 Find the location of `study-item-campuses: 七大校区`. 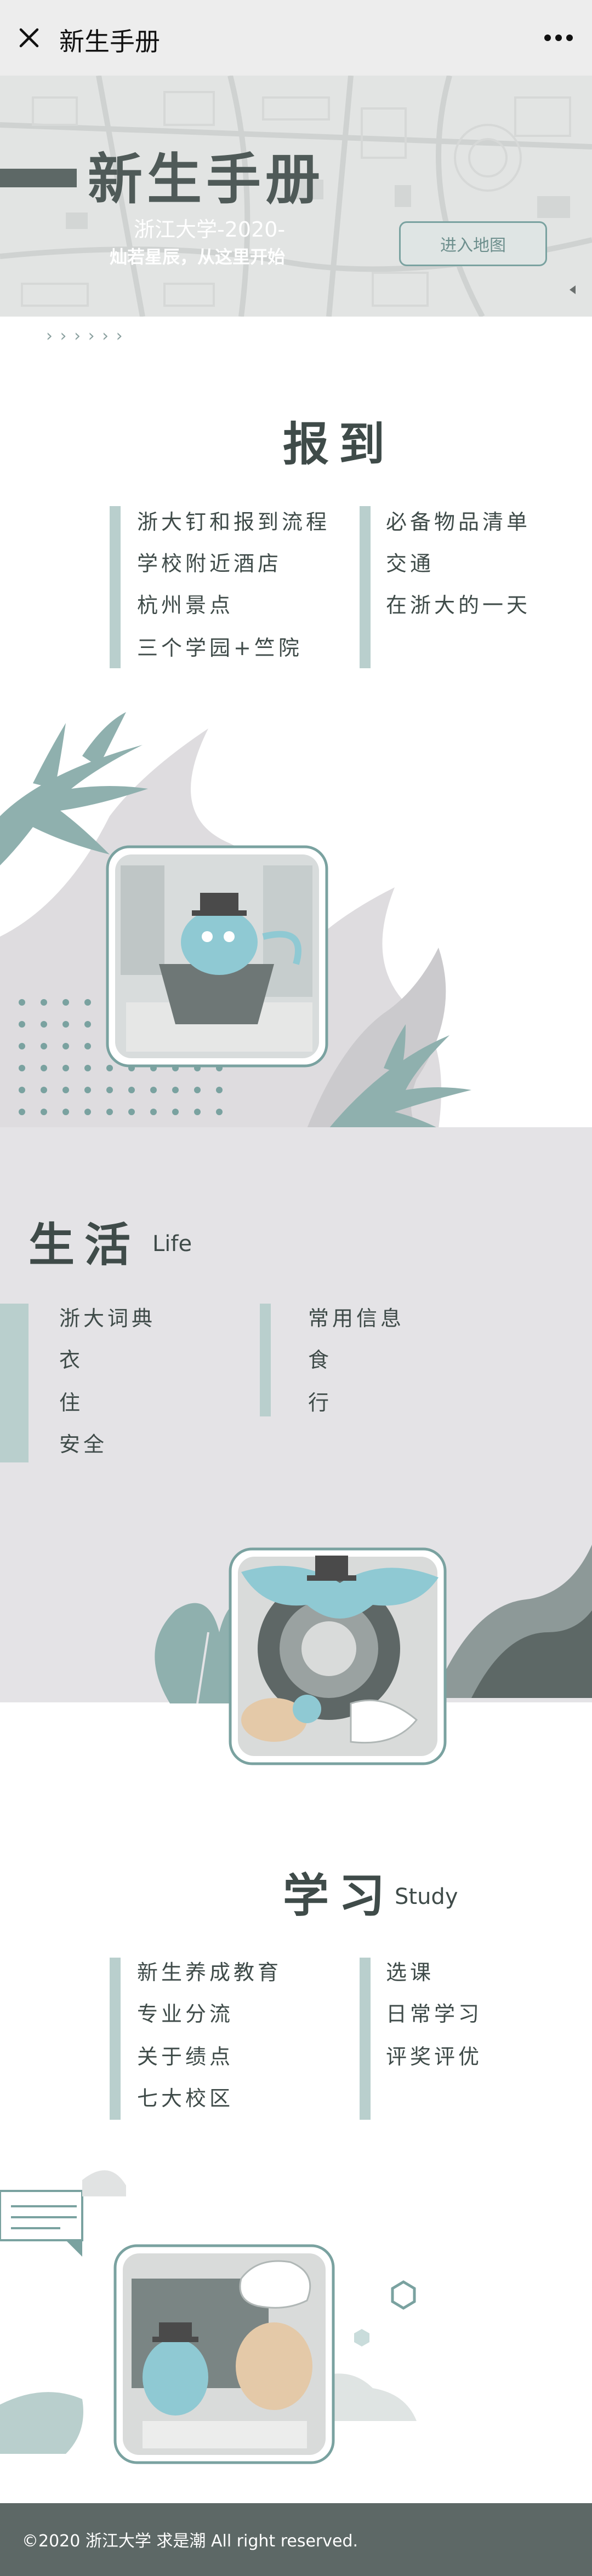

study-item-campuses: 七大校区 is located at coordinates (186, 2098).